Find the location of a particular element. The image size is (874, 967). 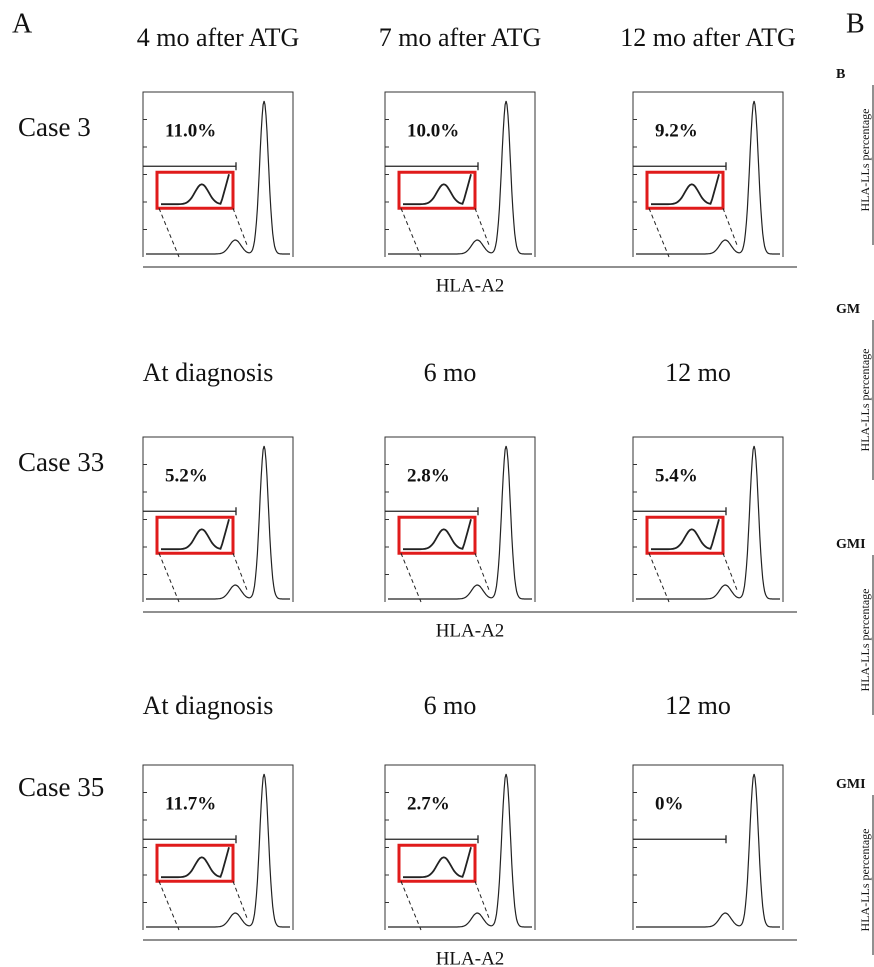

column-header: 4 mo after ATG is located at coordinates (218, 37).